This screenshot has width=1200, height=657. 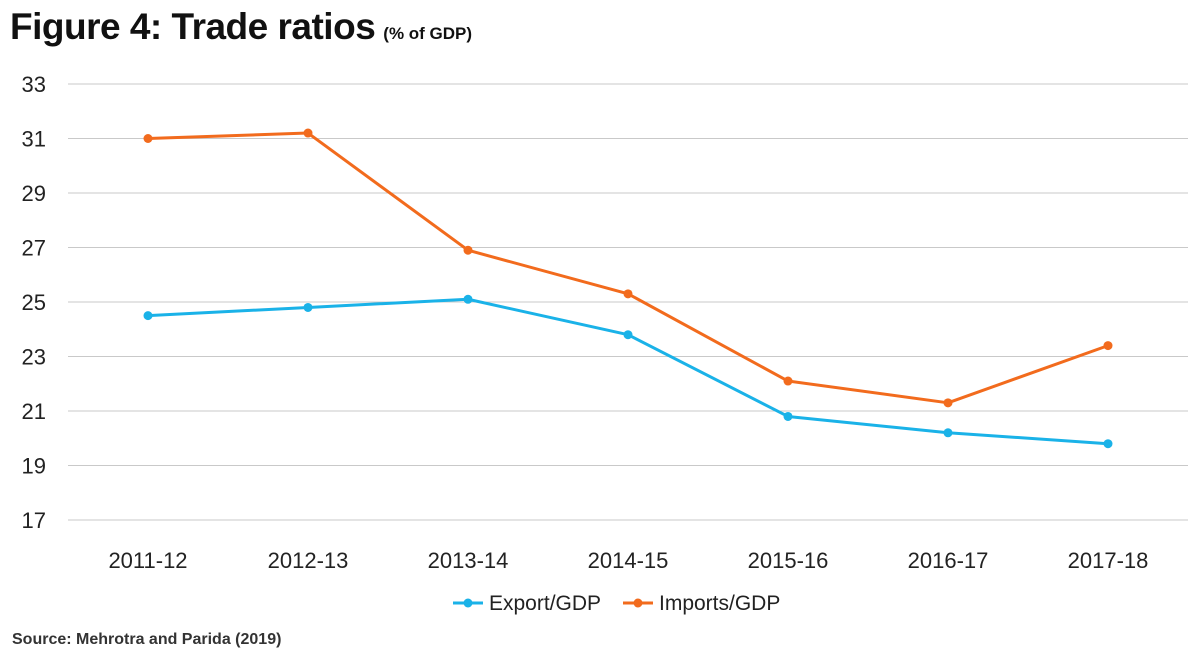 I want to click on legend: Export/GDP Imports/GDP, so click(x=616, y=603).